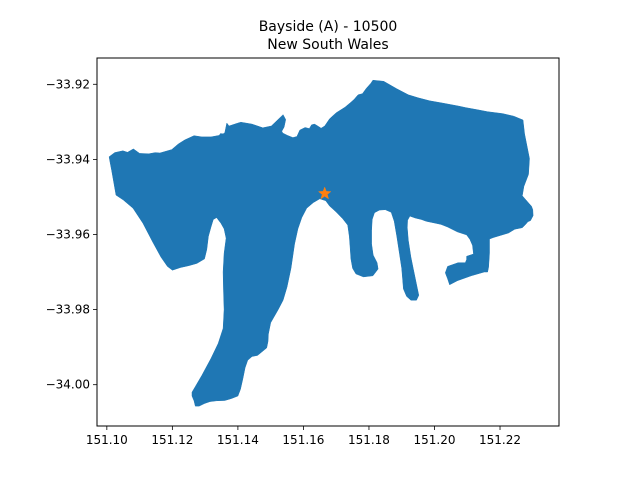 The width and height of the screenshot is (640, 480). What do you see at coordinates (500, 440) in the screenshot?
I see `x-tick-label: 151.22` at bounding box center [500, 440].